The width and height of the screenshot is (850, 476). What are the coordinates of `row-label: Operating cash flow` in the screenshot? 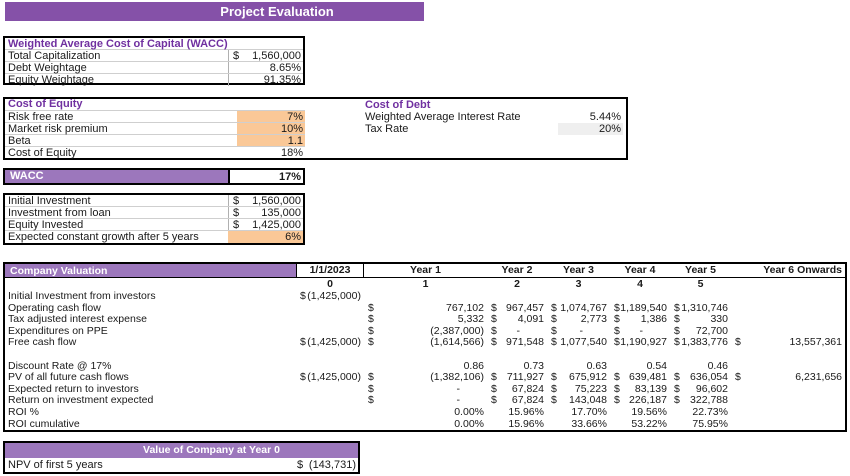 It's located at (54, 308).